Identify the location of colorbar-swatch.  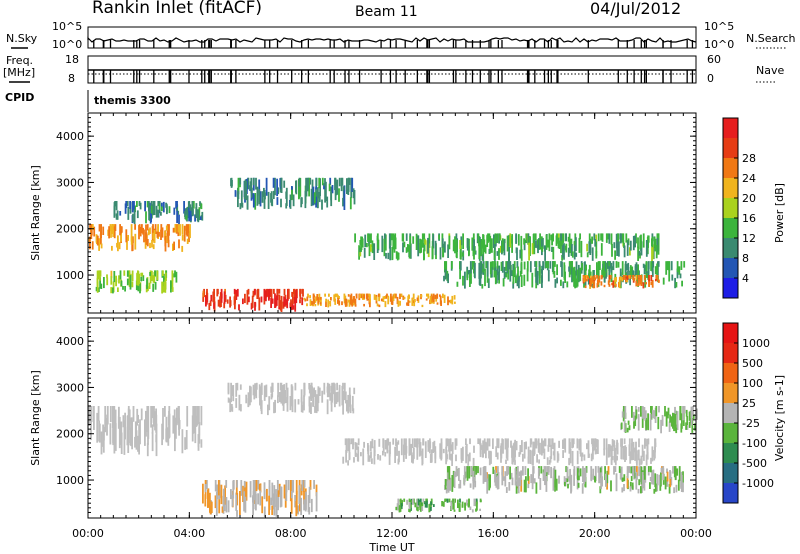
(730, 453).